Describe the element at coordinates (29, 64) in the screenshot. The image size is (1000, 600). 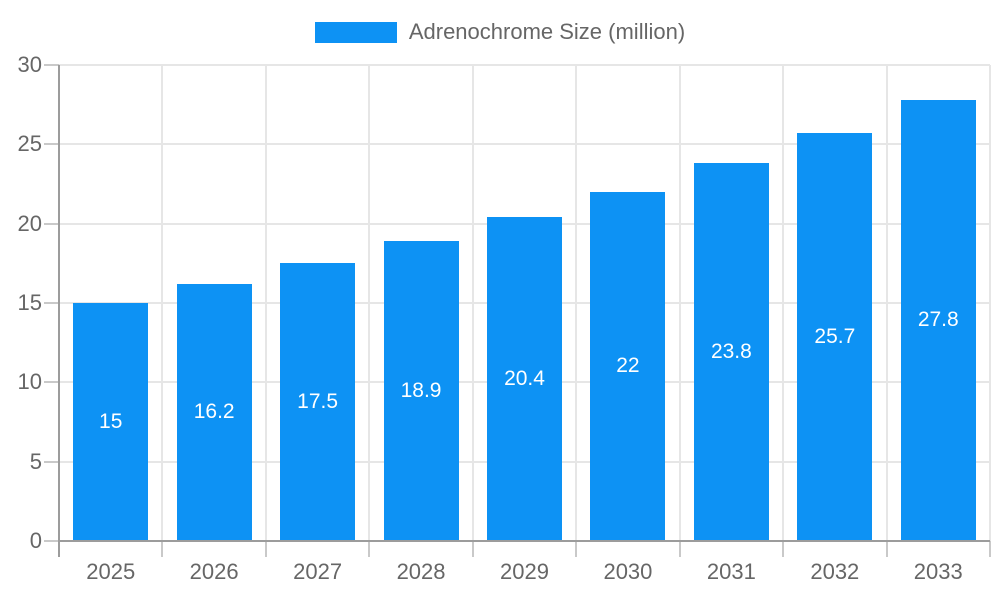
I see `y-axis-label: 30` at that location.